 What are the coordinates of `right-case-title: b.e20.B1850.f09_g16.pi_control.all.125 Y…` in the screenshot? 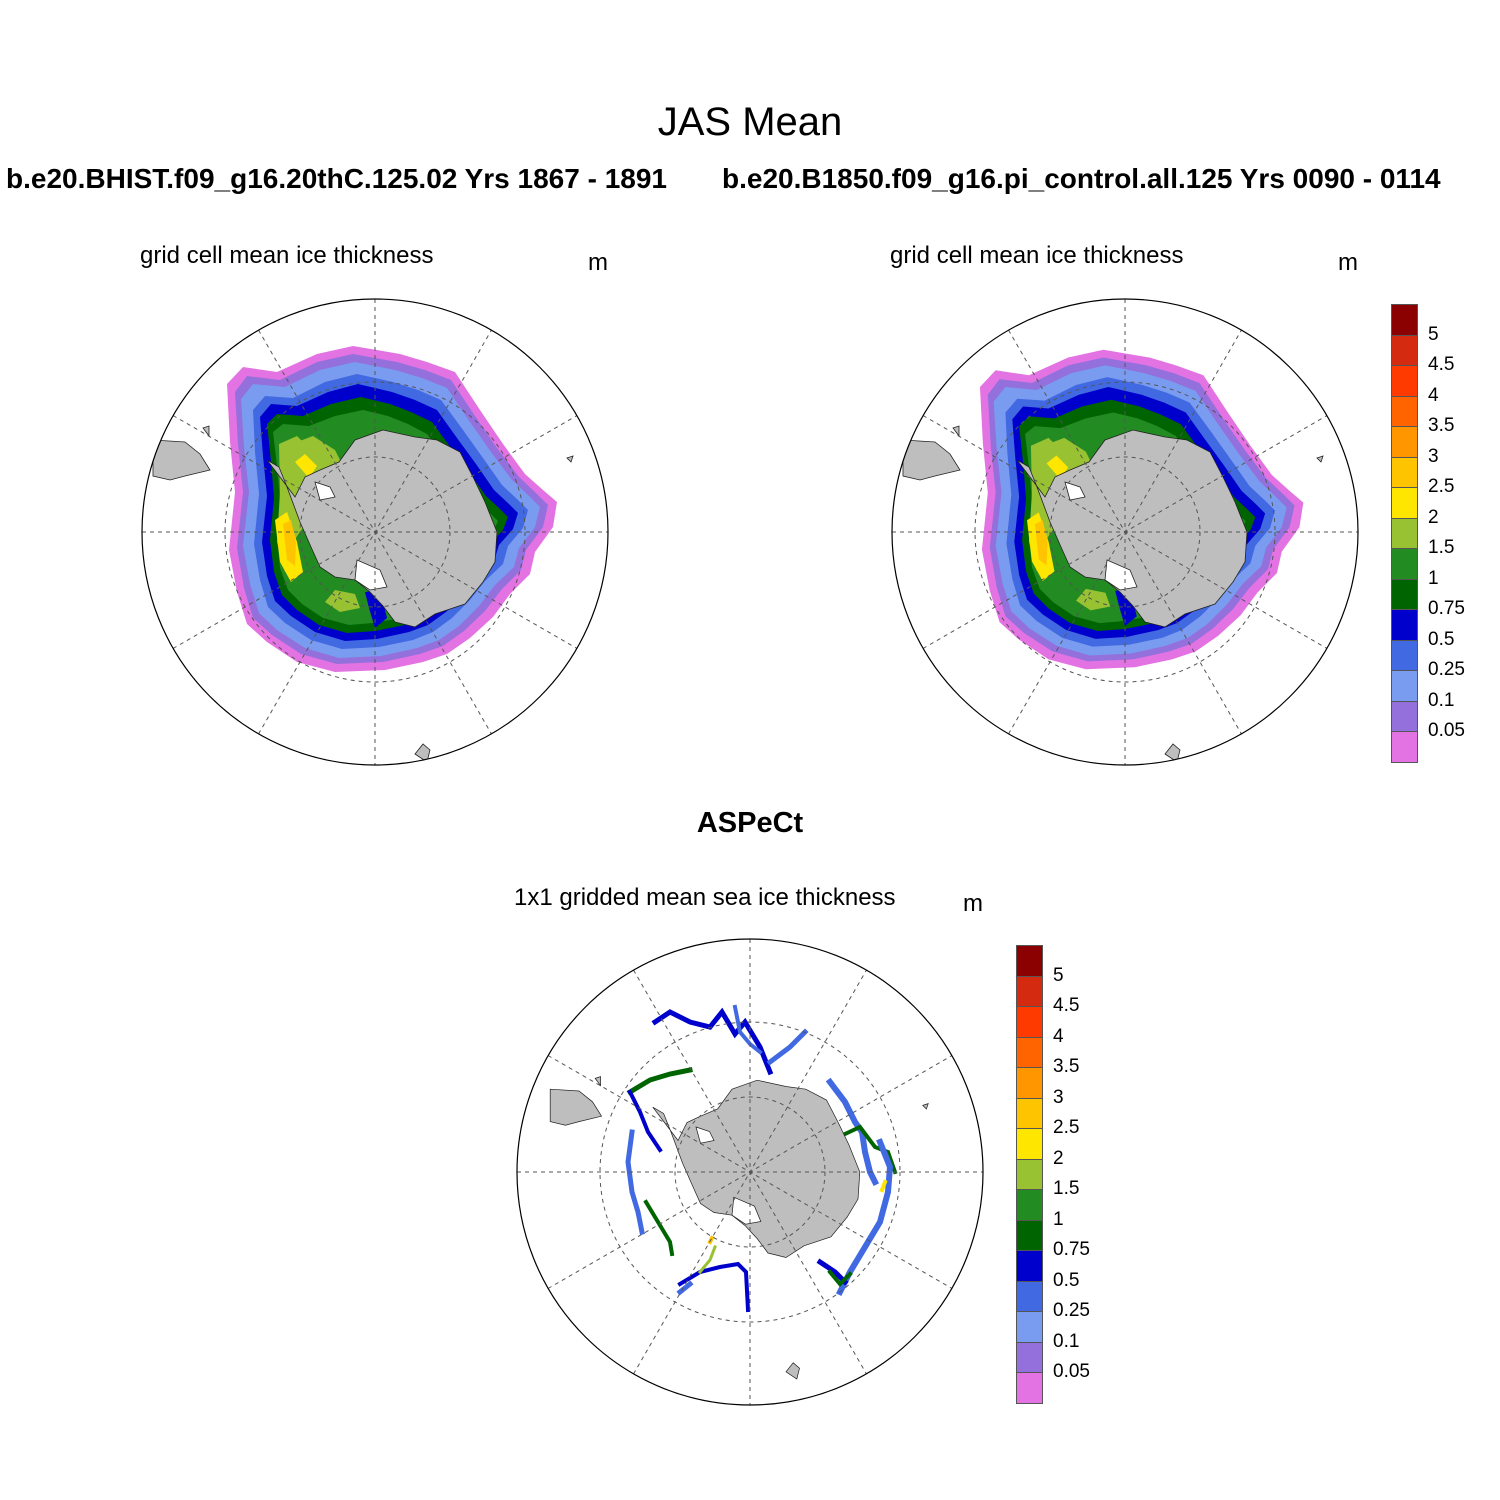 It's located at (1081, 178).